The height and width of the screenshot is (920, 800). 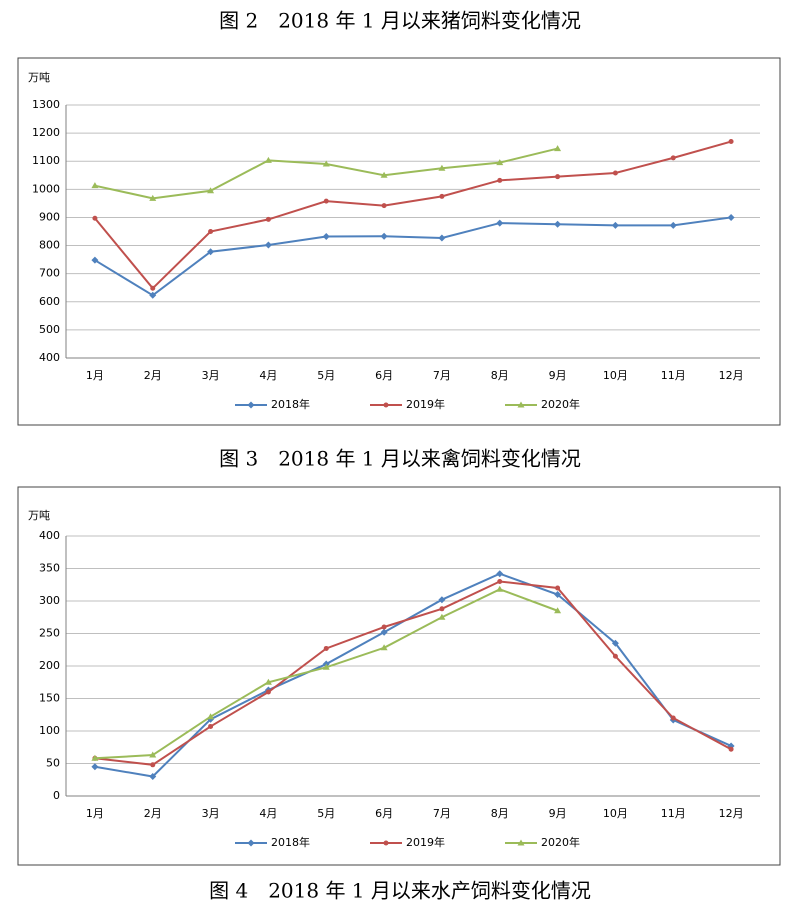 I want to click on x-tick-label: 10月, so click(x=615, y=375).